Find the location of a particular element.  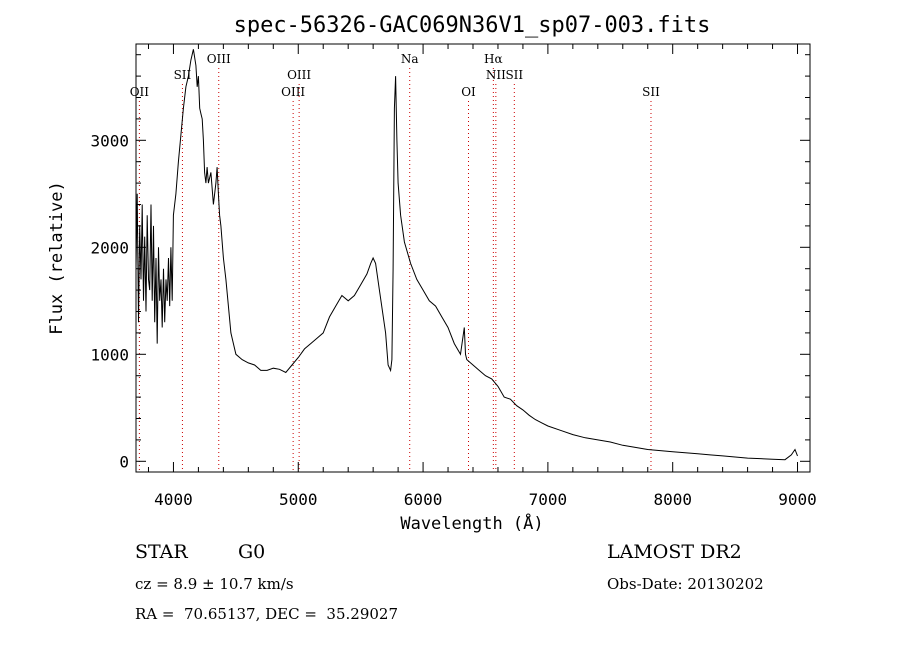

x-tick-label: 8000 is located at coordinates (672, 499).